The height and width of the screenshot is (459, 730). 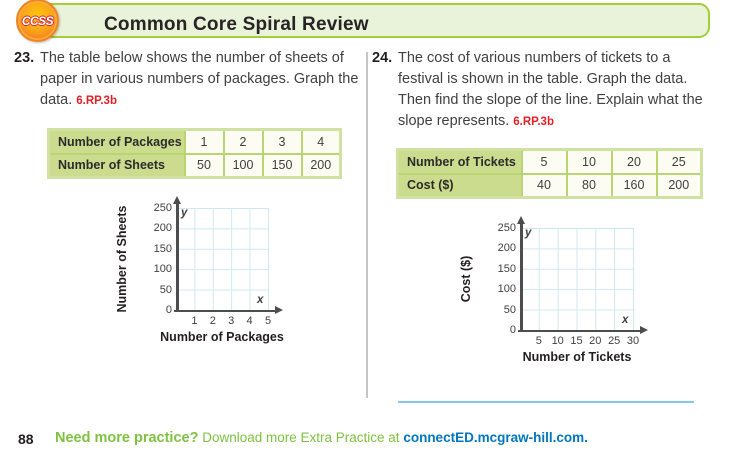 What do you see at coordinates (122, 259) in the screenshot?
I see `problem-23-y-axis-title: Number of Sheets` at bounding box center [122, 259].